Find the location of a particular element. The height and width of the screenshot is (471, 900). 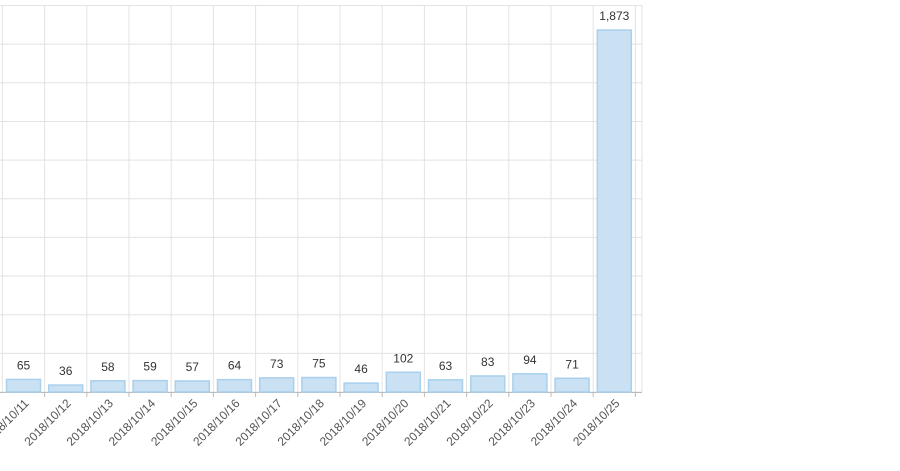

value-label: 1,873 is located at coordinates (614, 16).